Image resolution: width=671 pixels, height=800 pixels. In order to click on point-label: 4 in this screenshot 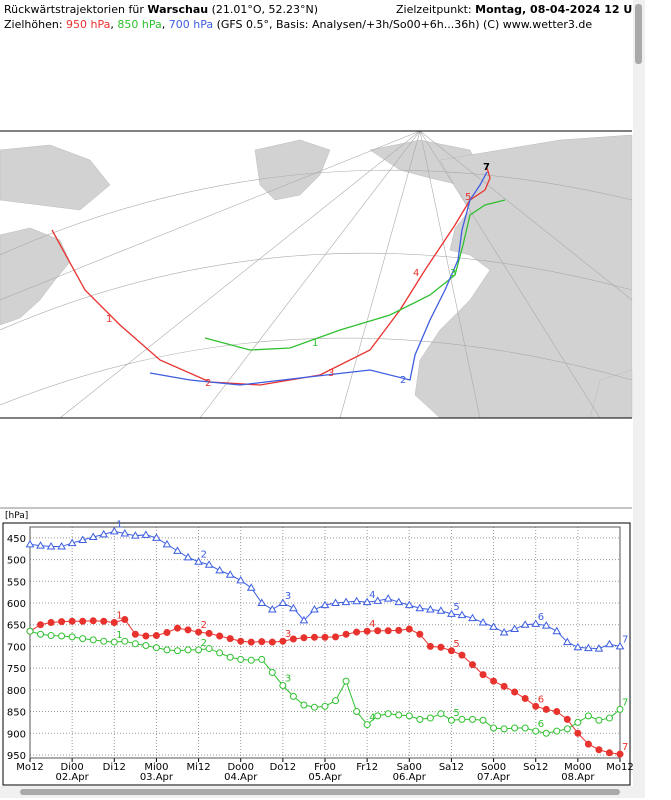, I will do `click(372, 624)`.